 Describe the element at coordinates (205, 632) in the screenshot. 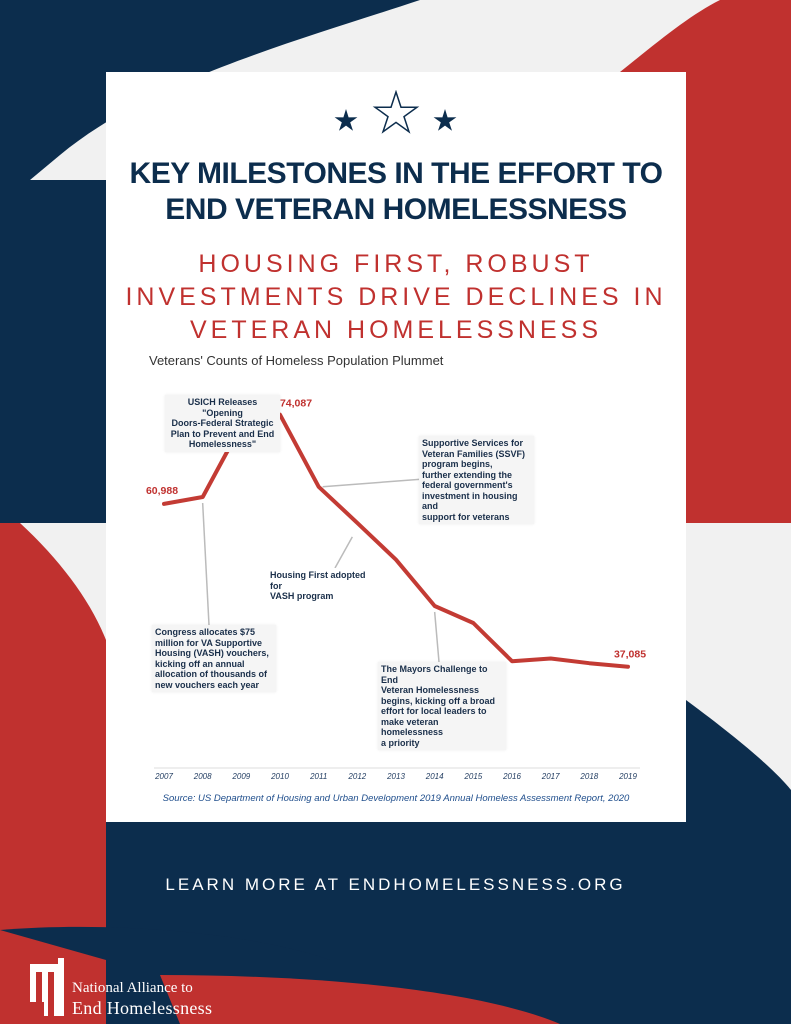

I see `annotation-line: Congress allocates $75` at that location.